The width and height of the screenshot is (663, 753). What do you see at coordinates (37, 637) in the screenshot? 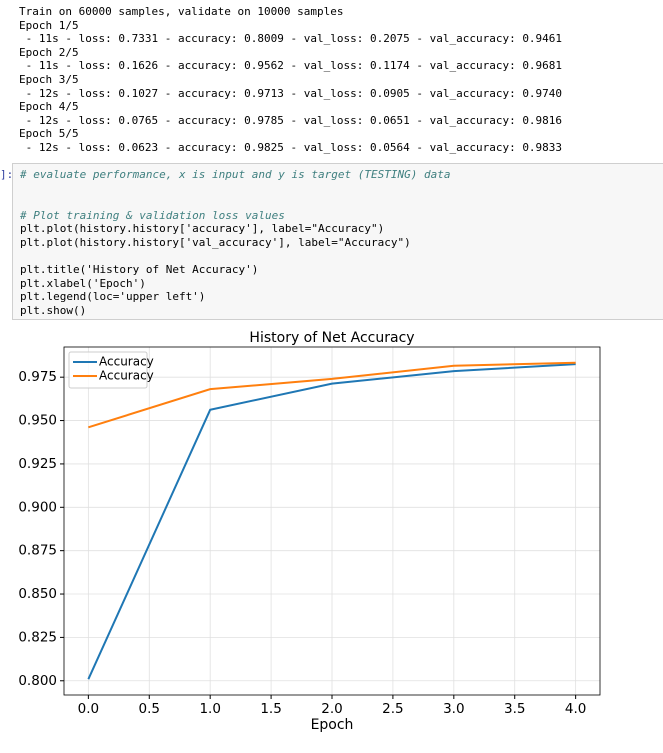
I see `y-tick-label: 0.825` at bounding box center [37, 637].